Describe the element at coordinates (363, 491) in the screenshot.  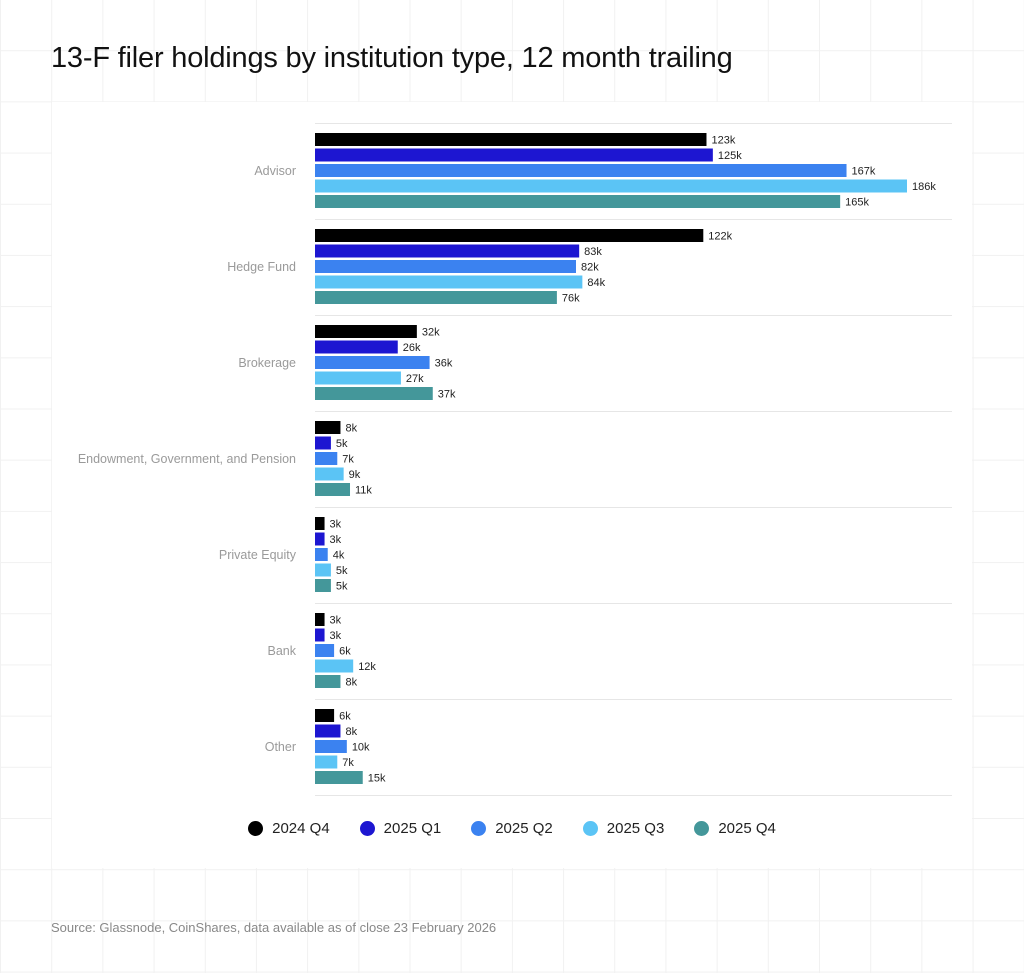
I see `data-label: 11k` at that location.